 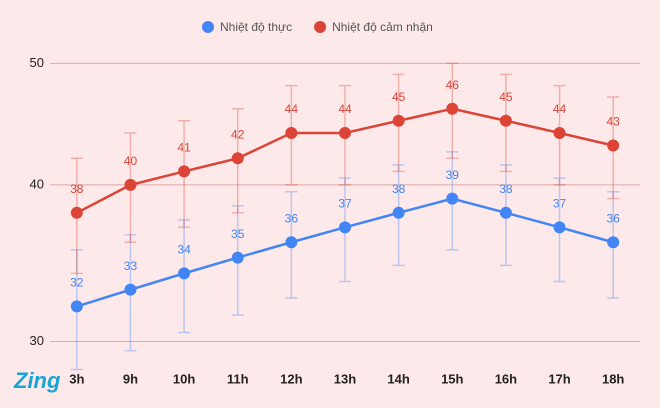 What do you see at coordinates (131, 266) in the screenshot?
I see `data-label: 33` at bounding box center [131, 266].